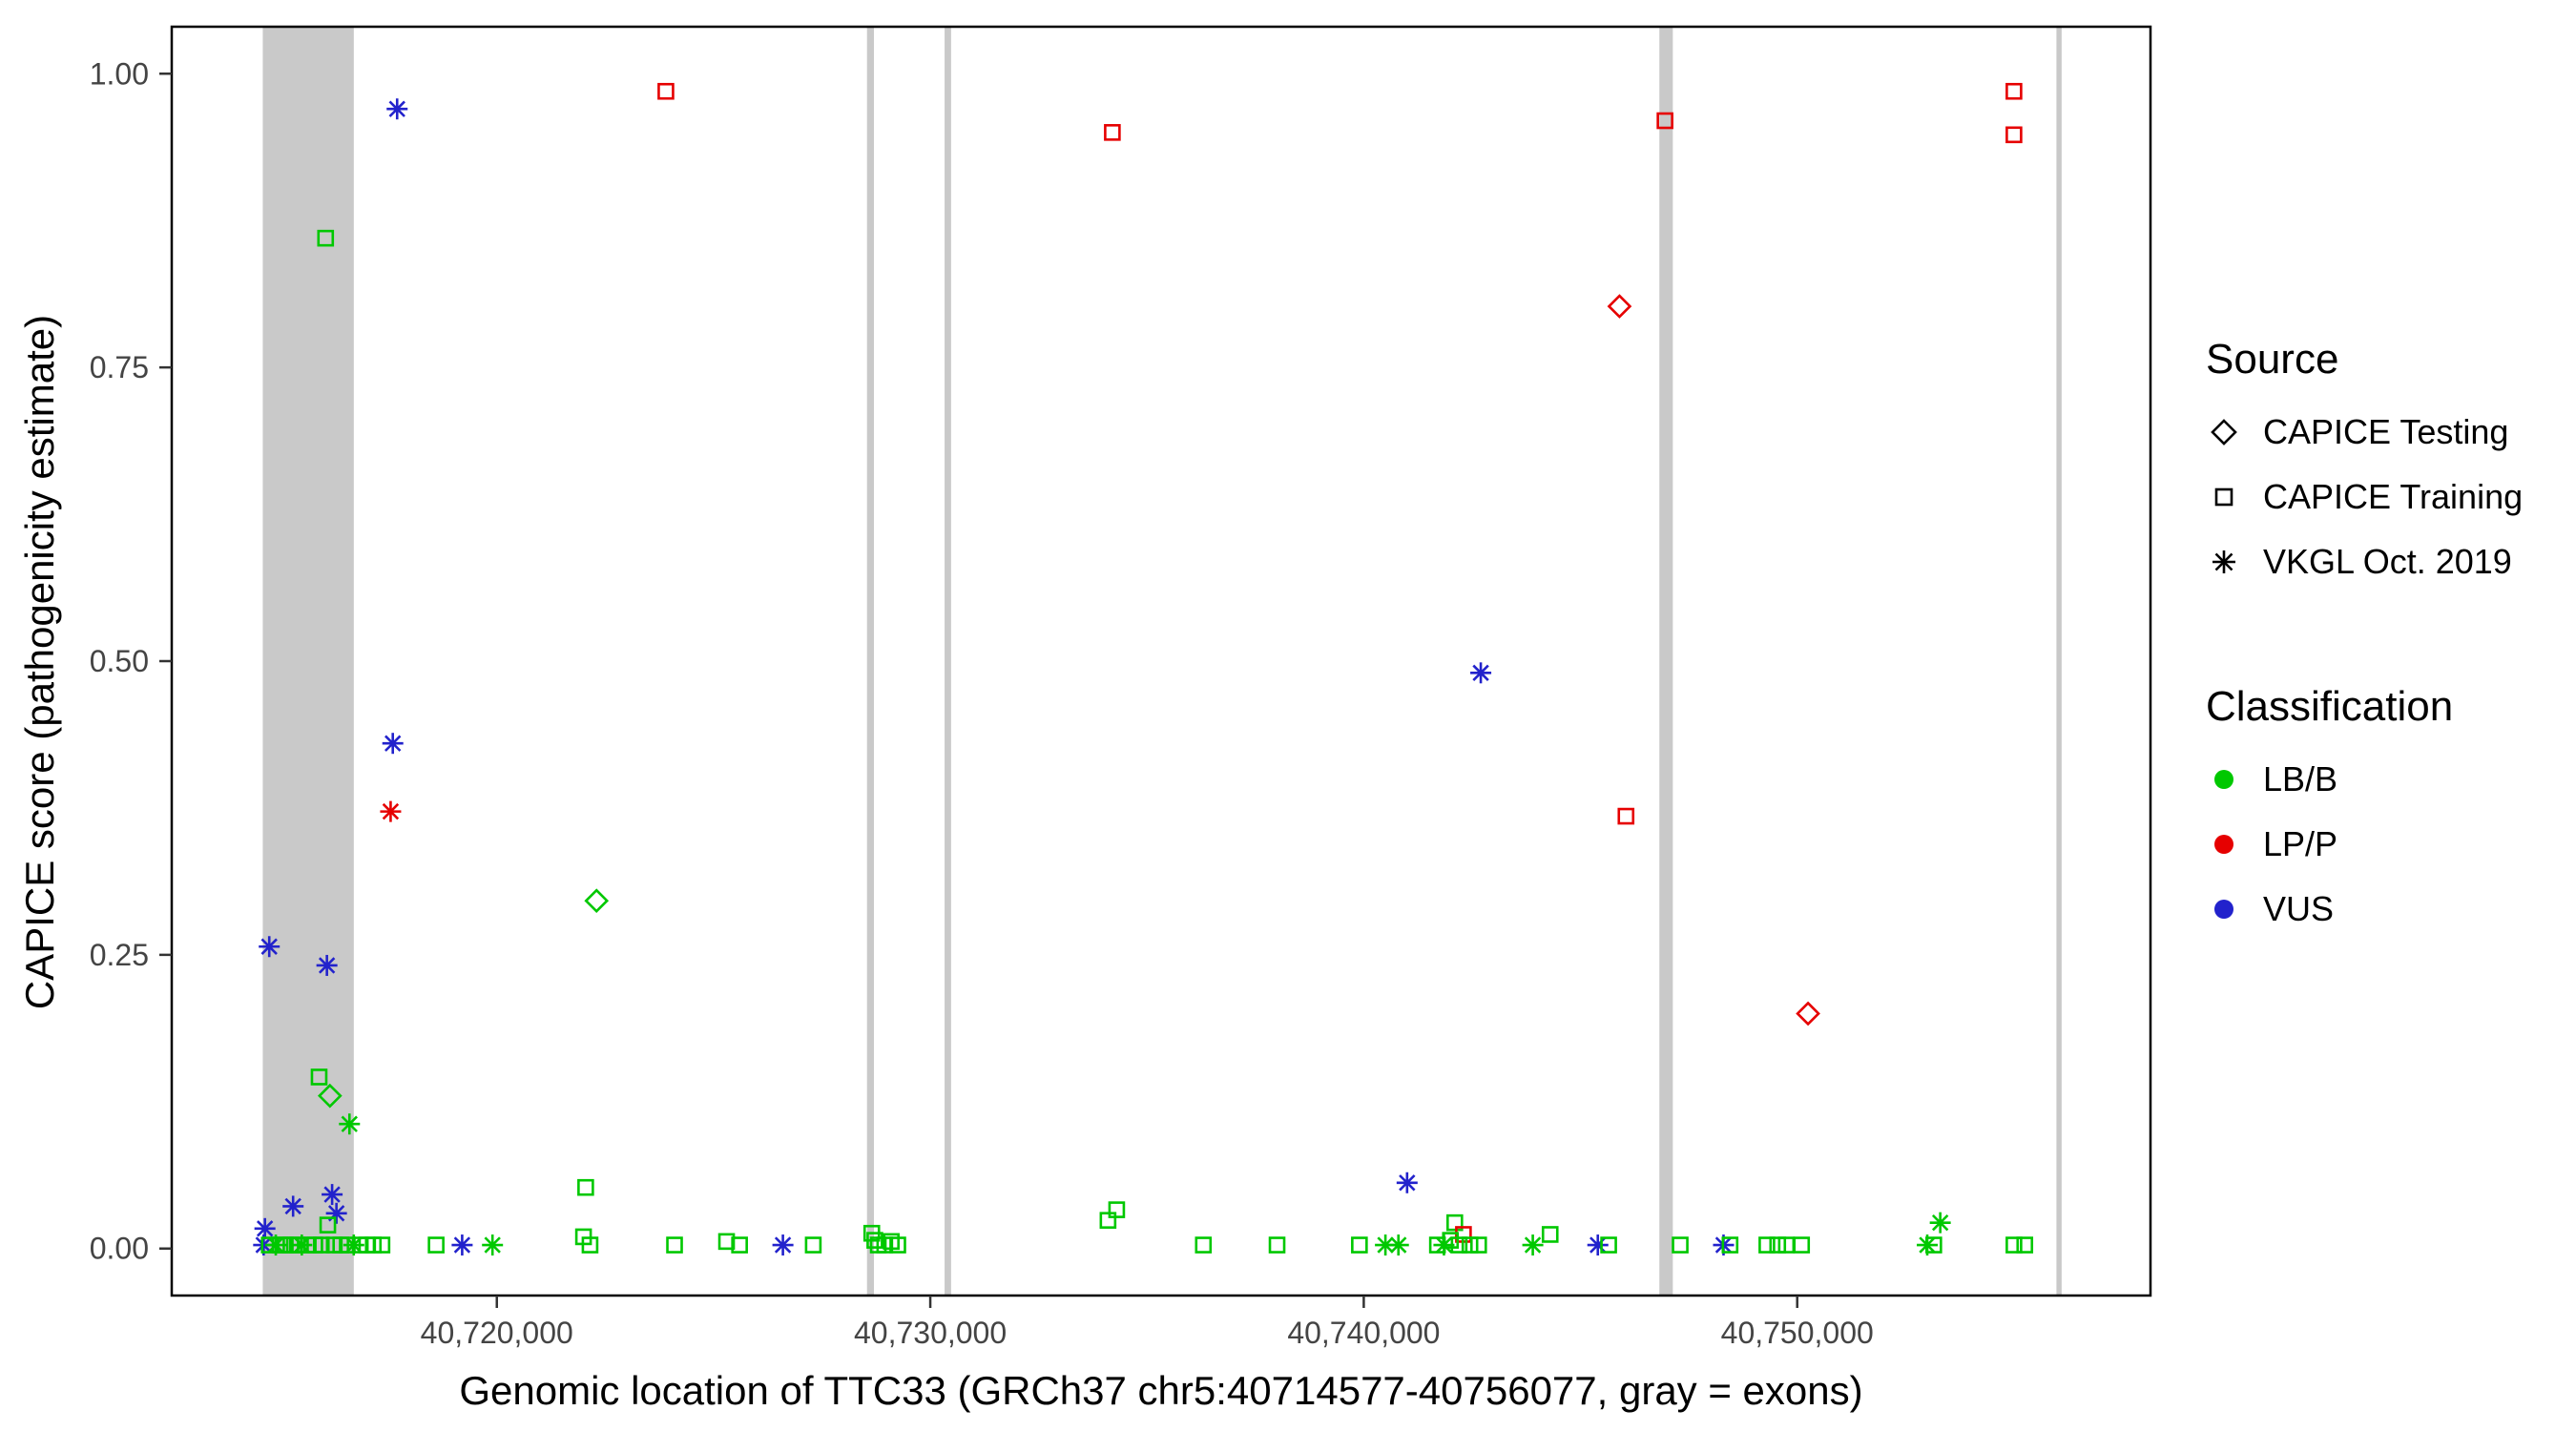 Image resolution: width=2576 pixels, height=1431 pixels. What do you see at coordinates (2272, 359) in the screenshot?
I see `legend-source-title: Source` at bounding box center [2272, 359].